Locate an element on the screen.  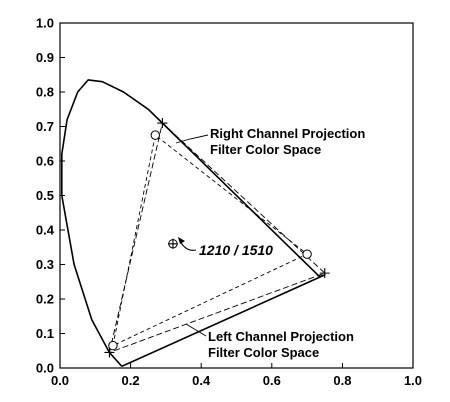
right-channel-label-line1: Right Channel Projection is located at coordinates (287, 133).